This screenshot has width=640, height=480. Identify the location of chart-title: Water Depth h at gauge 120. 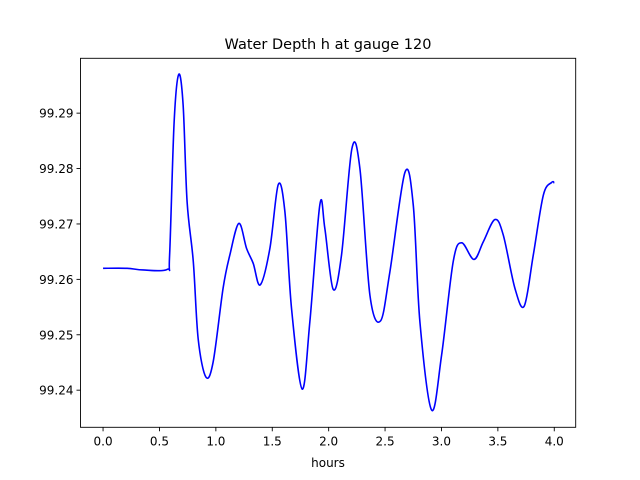
(328, 45).